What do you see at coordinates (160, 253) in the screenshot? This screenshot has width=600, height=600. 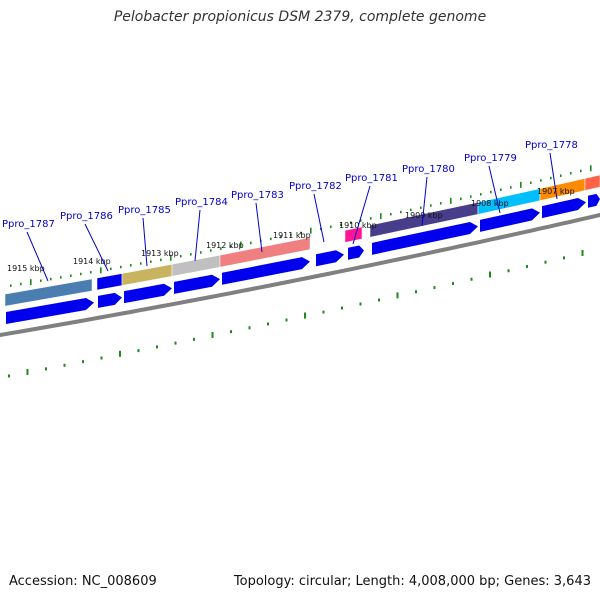 I see `kbp-label: 1913 kbp` at bounding box center [160, 253].